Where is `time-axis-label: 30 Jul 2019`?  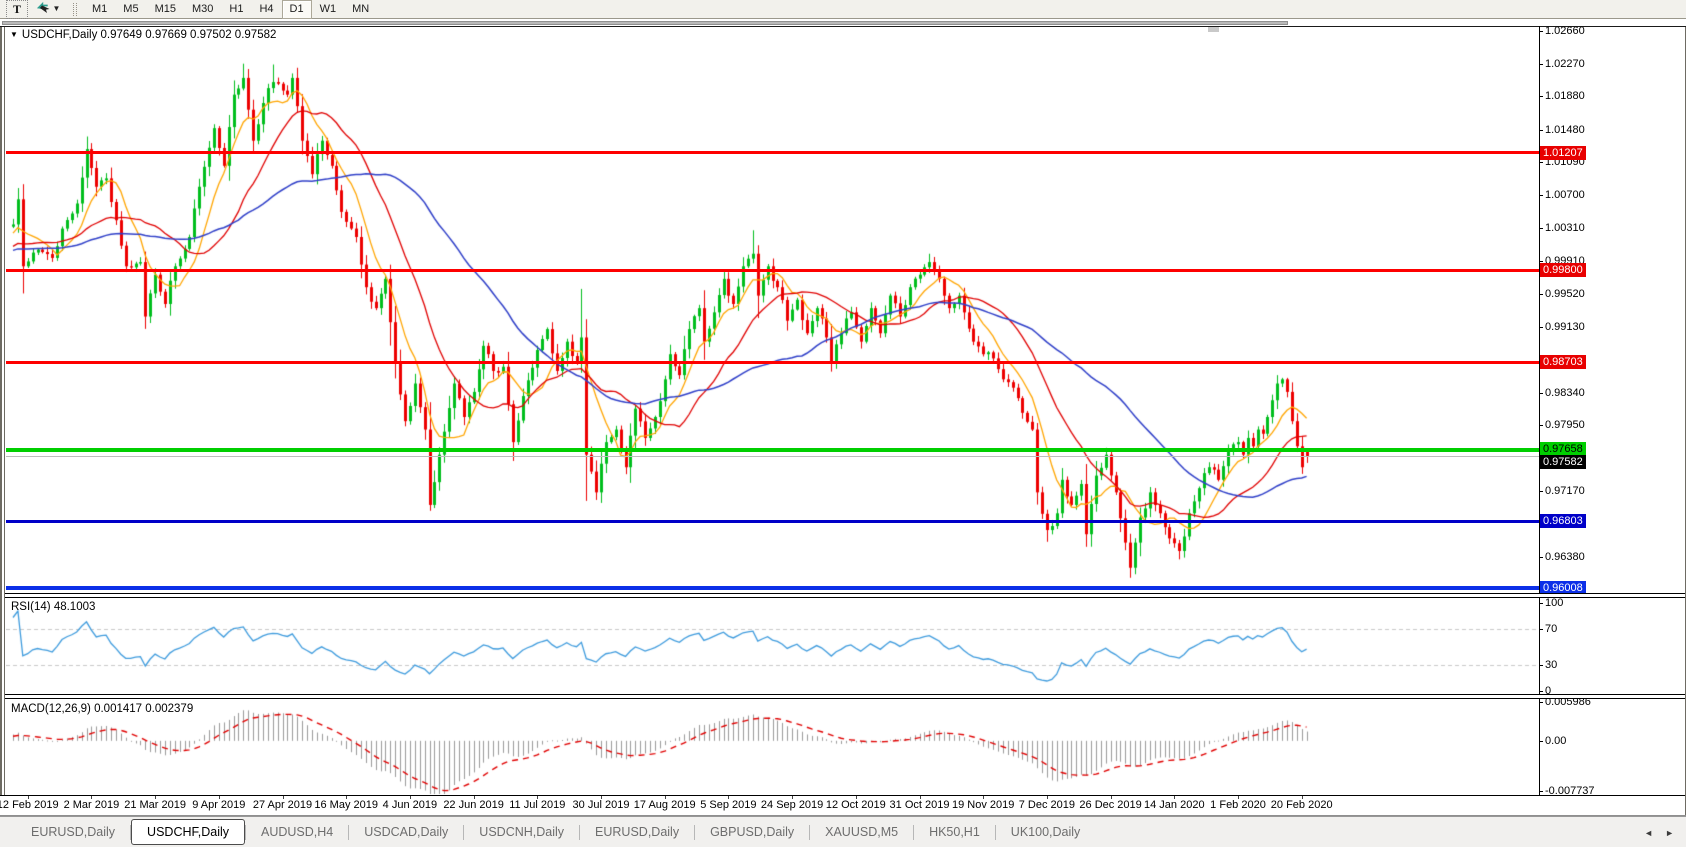 time-axis-label: 30 Jul 2019 is located at coordinates (601, 805).